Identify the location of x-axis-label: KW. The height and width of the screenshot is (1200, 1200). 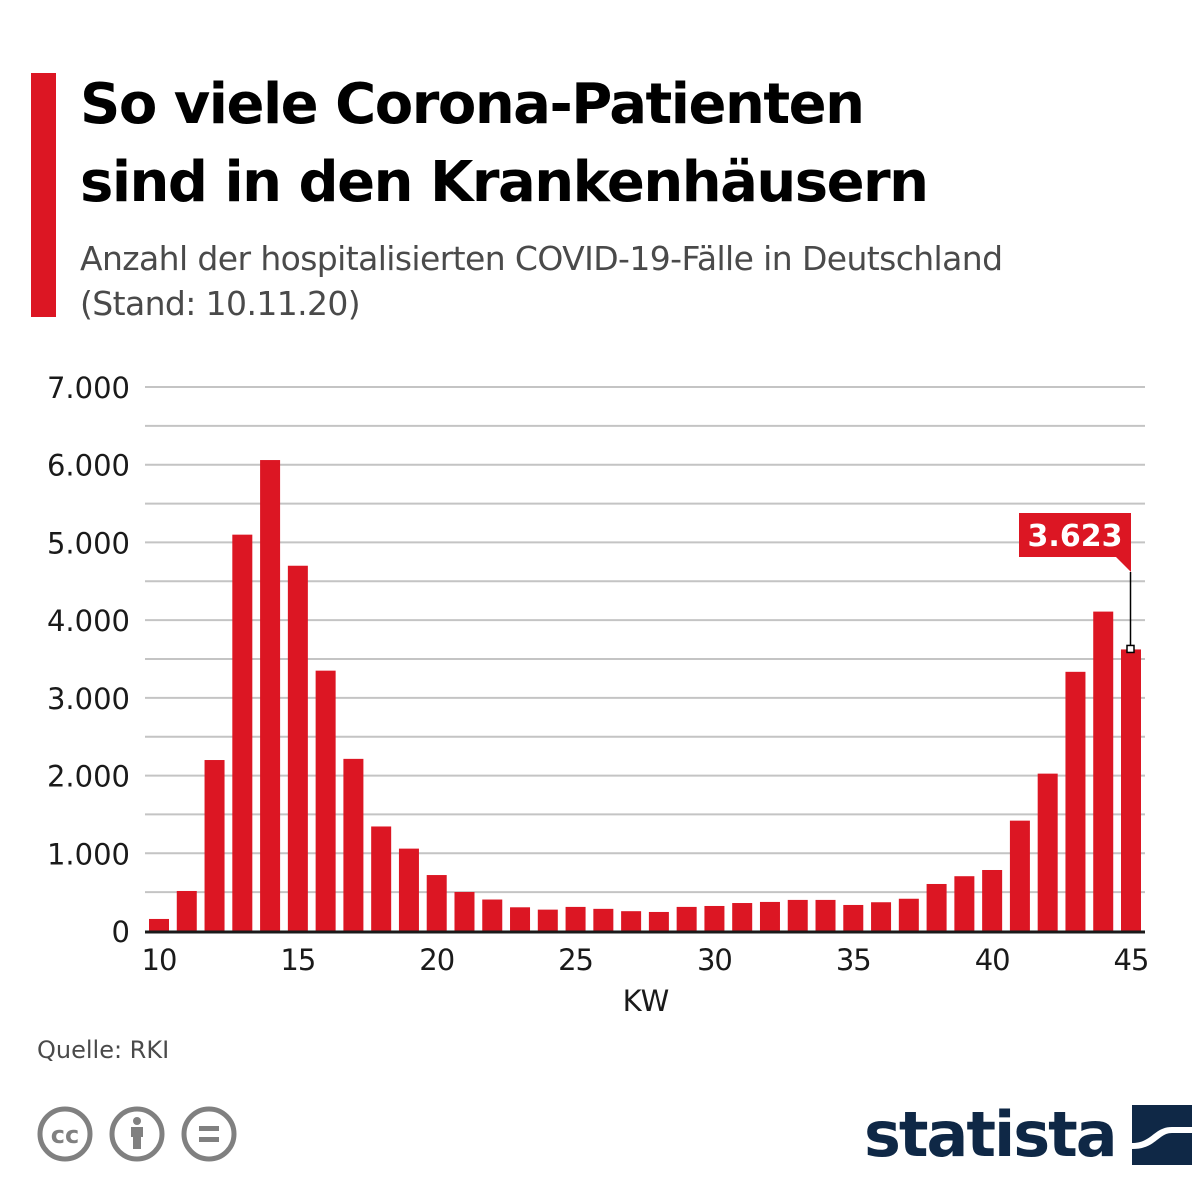
(646, 1001).